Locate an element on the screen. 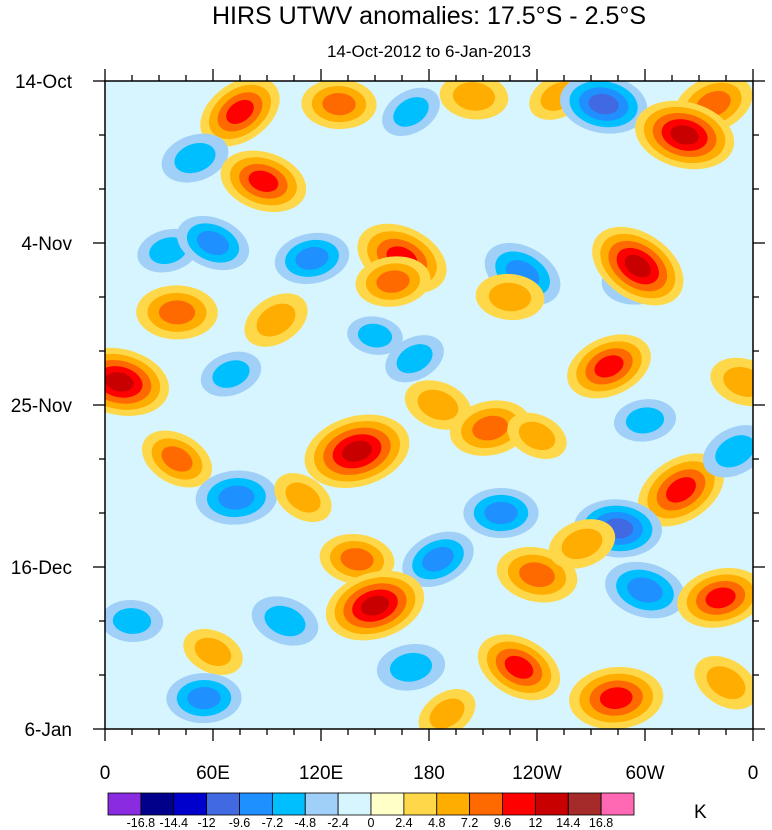  y-tick-label: 4-Nov is located at coordinates (46, 244).